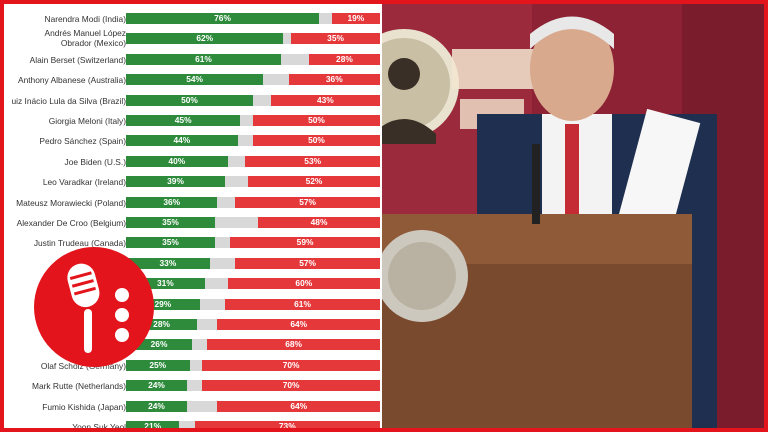 The width and height of the screenshot is (768, 432). I want to click on approve-value-label: 29%, so click(163, 303).